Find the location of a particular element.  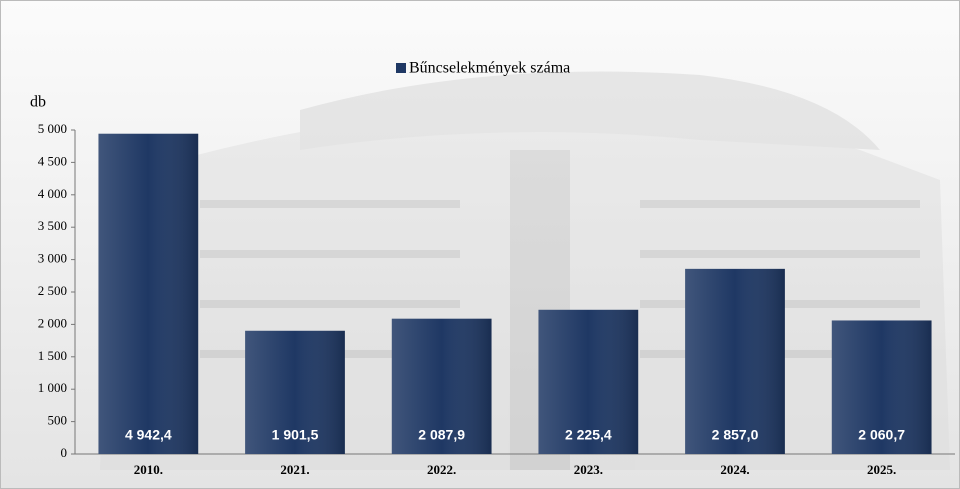

y-tick-label: 5 000 is located at coordinates (52, 128).